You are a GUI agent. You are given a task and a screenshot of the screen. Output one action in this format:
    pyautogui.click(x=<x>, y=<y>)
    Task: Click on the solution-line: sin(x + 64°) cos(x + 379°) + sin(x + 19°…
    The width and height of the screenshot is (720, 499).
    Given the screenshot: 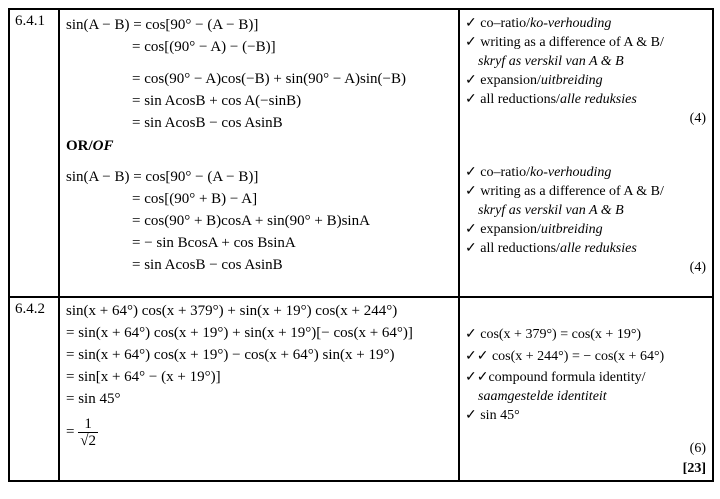 What is the action you would take?
    pyautogui.click(x=232, y=311)
    